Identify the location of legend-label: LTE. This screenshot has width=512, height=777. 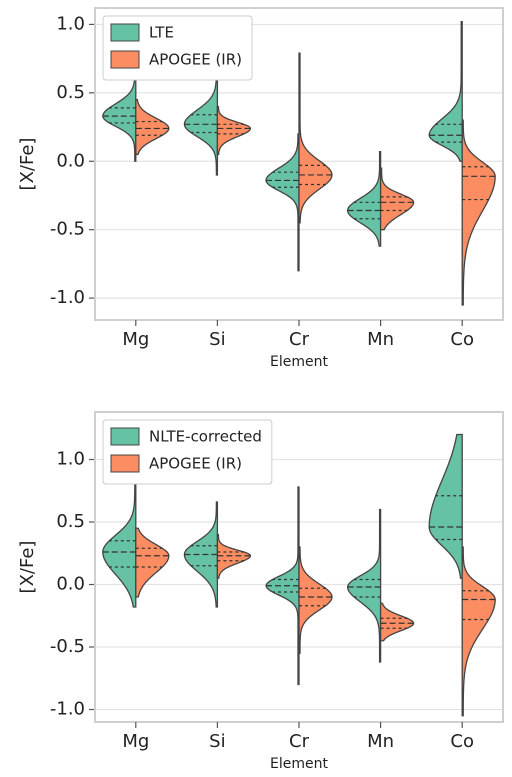
(161, 33).